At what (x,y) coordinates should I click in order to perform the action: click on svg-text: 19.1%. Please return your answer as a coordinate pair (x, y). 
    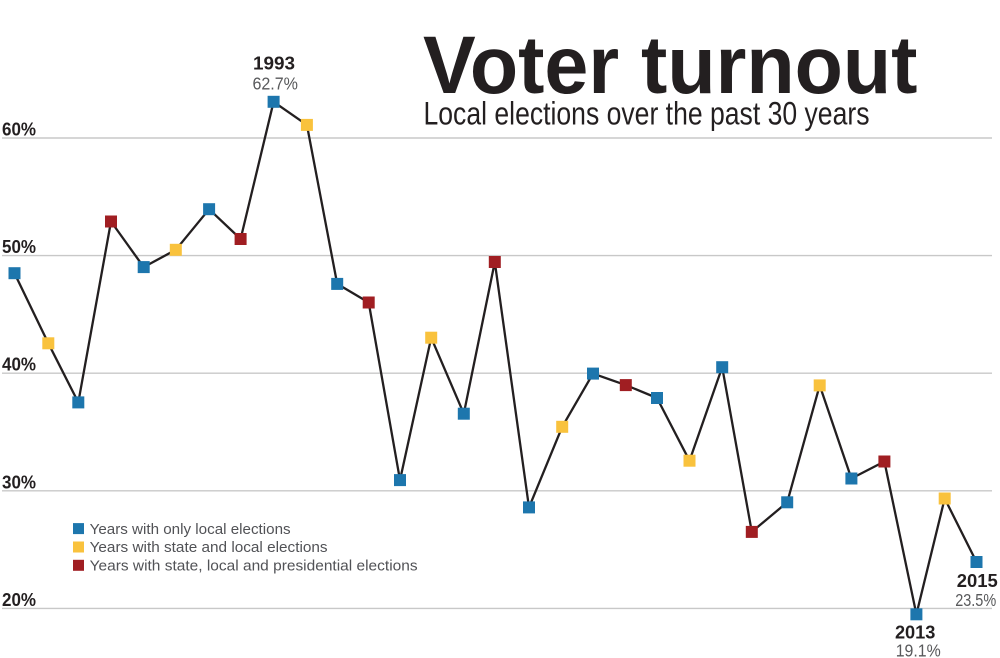
    Looking at the image, I should click on (918, 649).